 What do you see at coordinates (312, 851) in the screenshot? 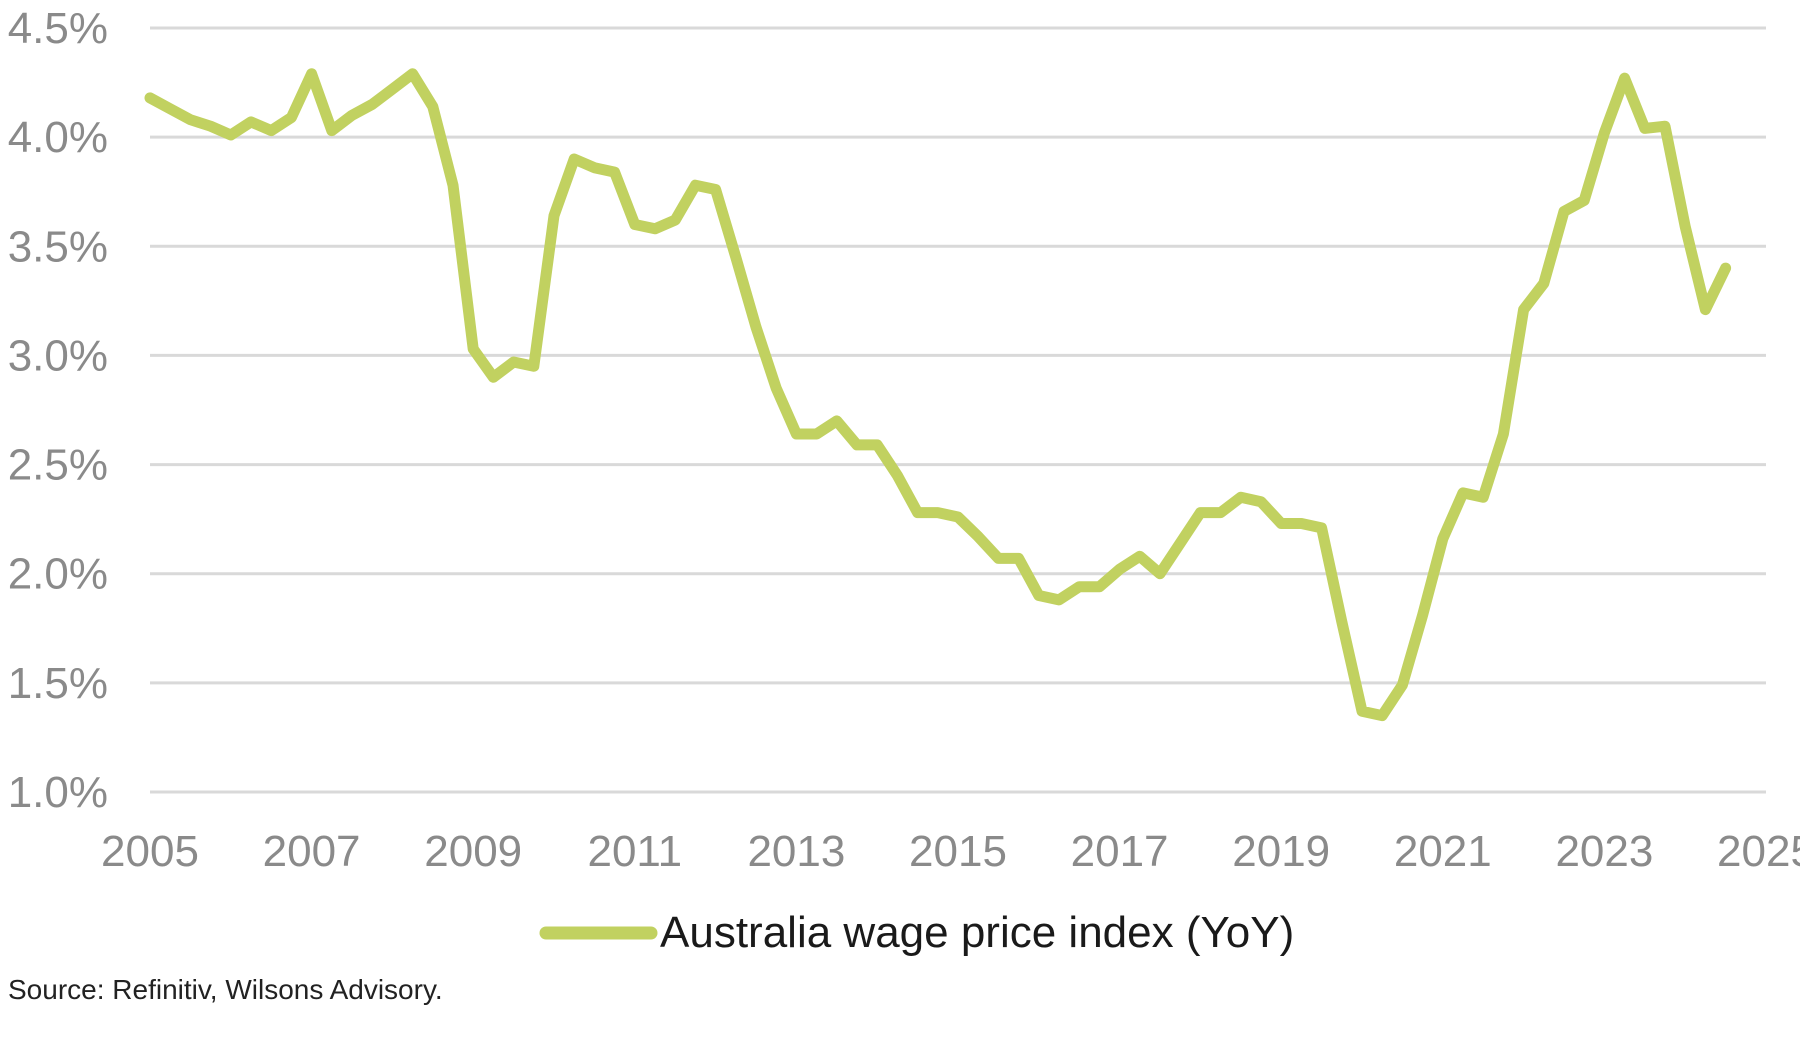
I see `x-tick-label: 2007` at bounding box center [312, 851].